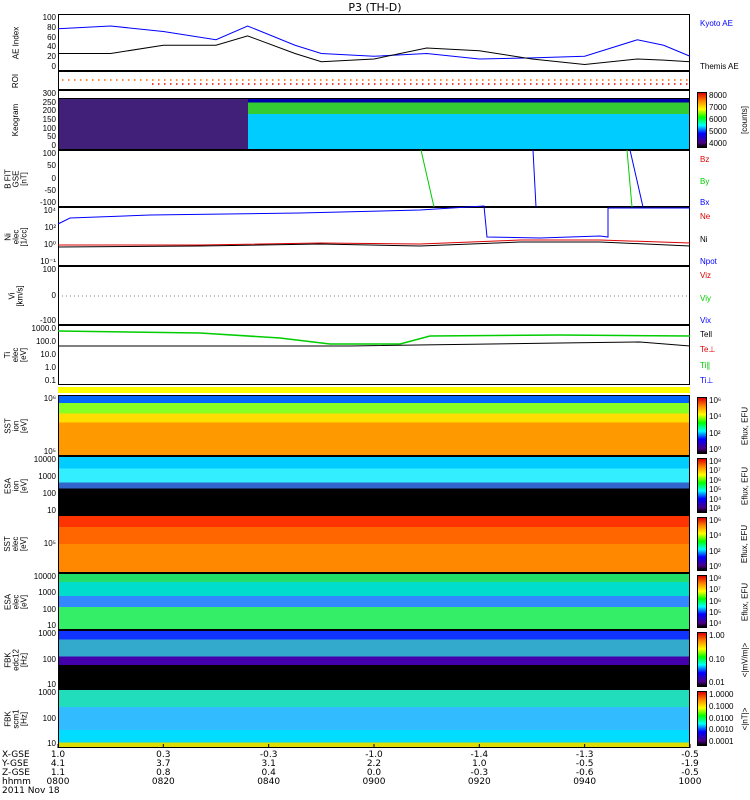 This screenshot has height=800, width=750. I want to click on panel-esa_e, so click(374, 601).